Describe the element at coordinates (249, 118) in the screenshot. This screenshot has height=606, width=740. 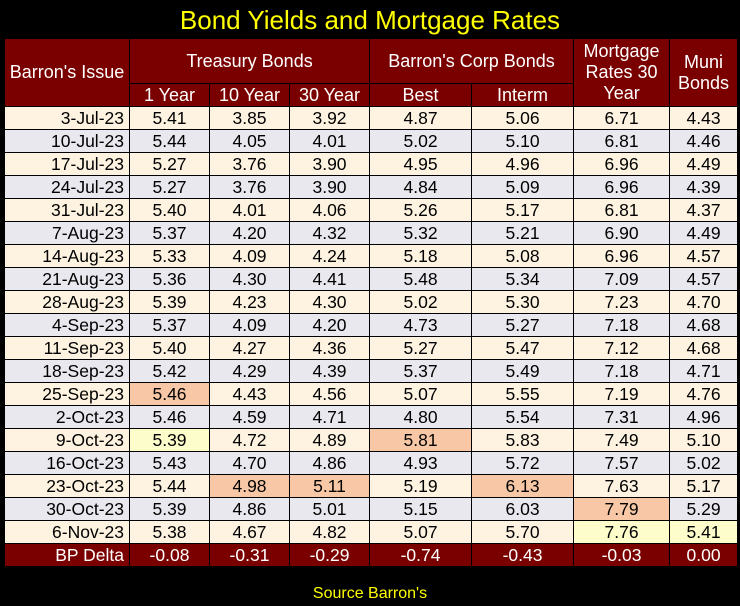
I see `yield-cell: 3.85` at that location.